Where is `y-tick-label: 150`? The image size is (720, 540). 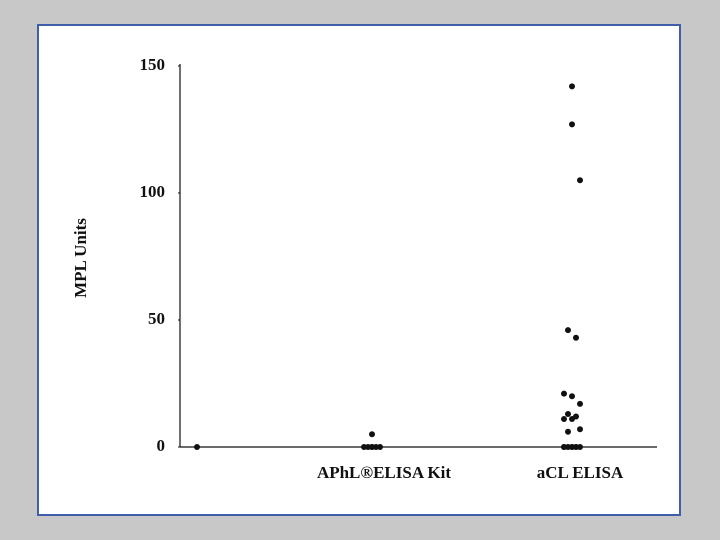 y-tick-label: 150 is located at coordinates (153, 64).